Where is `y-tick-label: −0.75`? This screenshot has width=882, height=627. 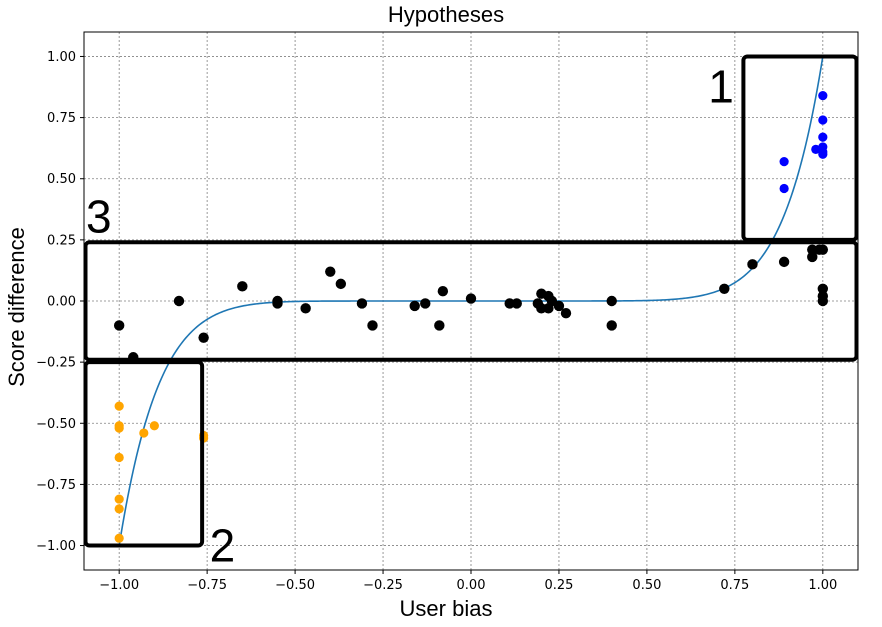 y-tick-label: −0.75 is located at coordinates (56, 485).